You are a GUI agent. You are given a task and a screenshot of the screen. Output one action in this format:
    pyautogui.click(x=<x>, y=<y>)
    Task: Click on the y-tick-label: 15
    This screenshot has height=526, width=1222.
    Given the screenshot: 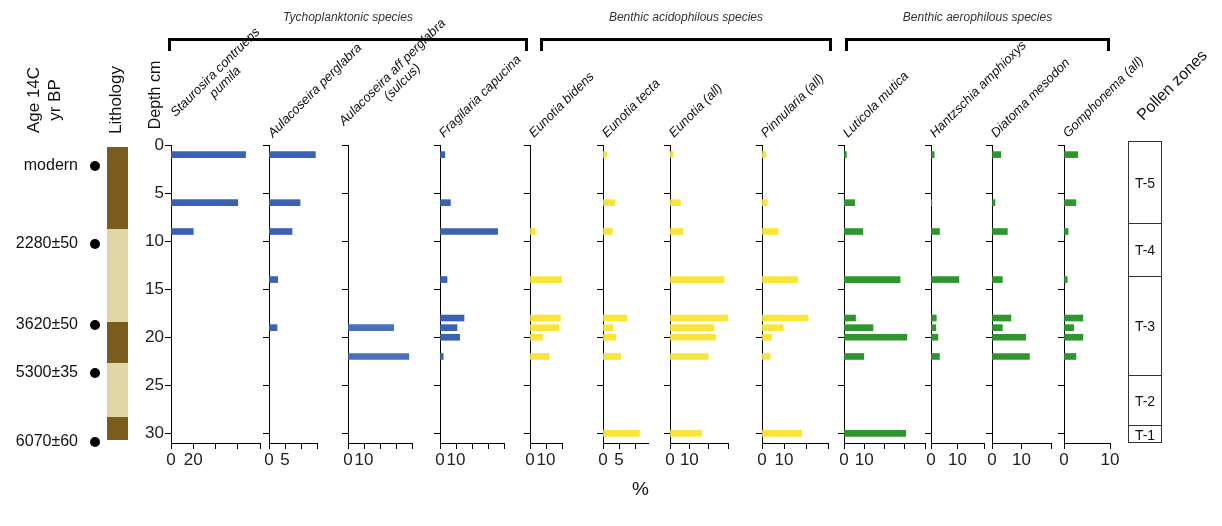 What is the action you would take?
    pyautogui.click(x=154, y=288)
    